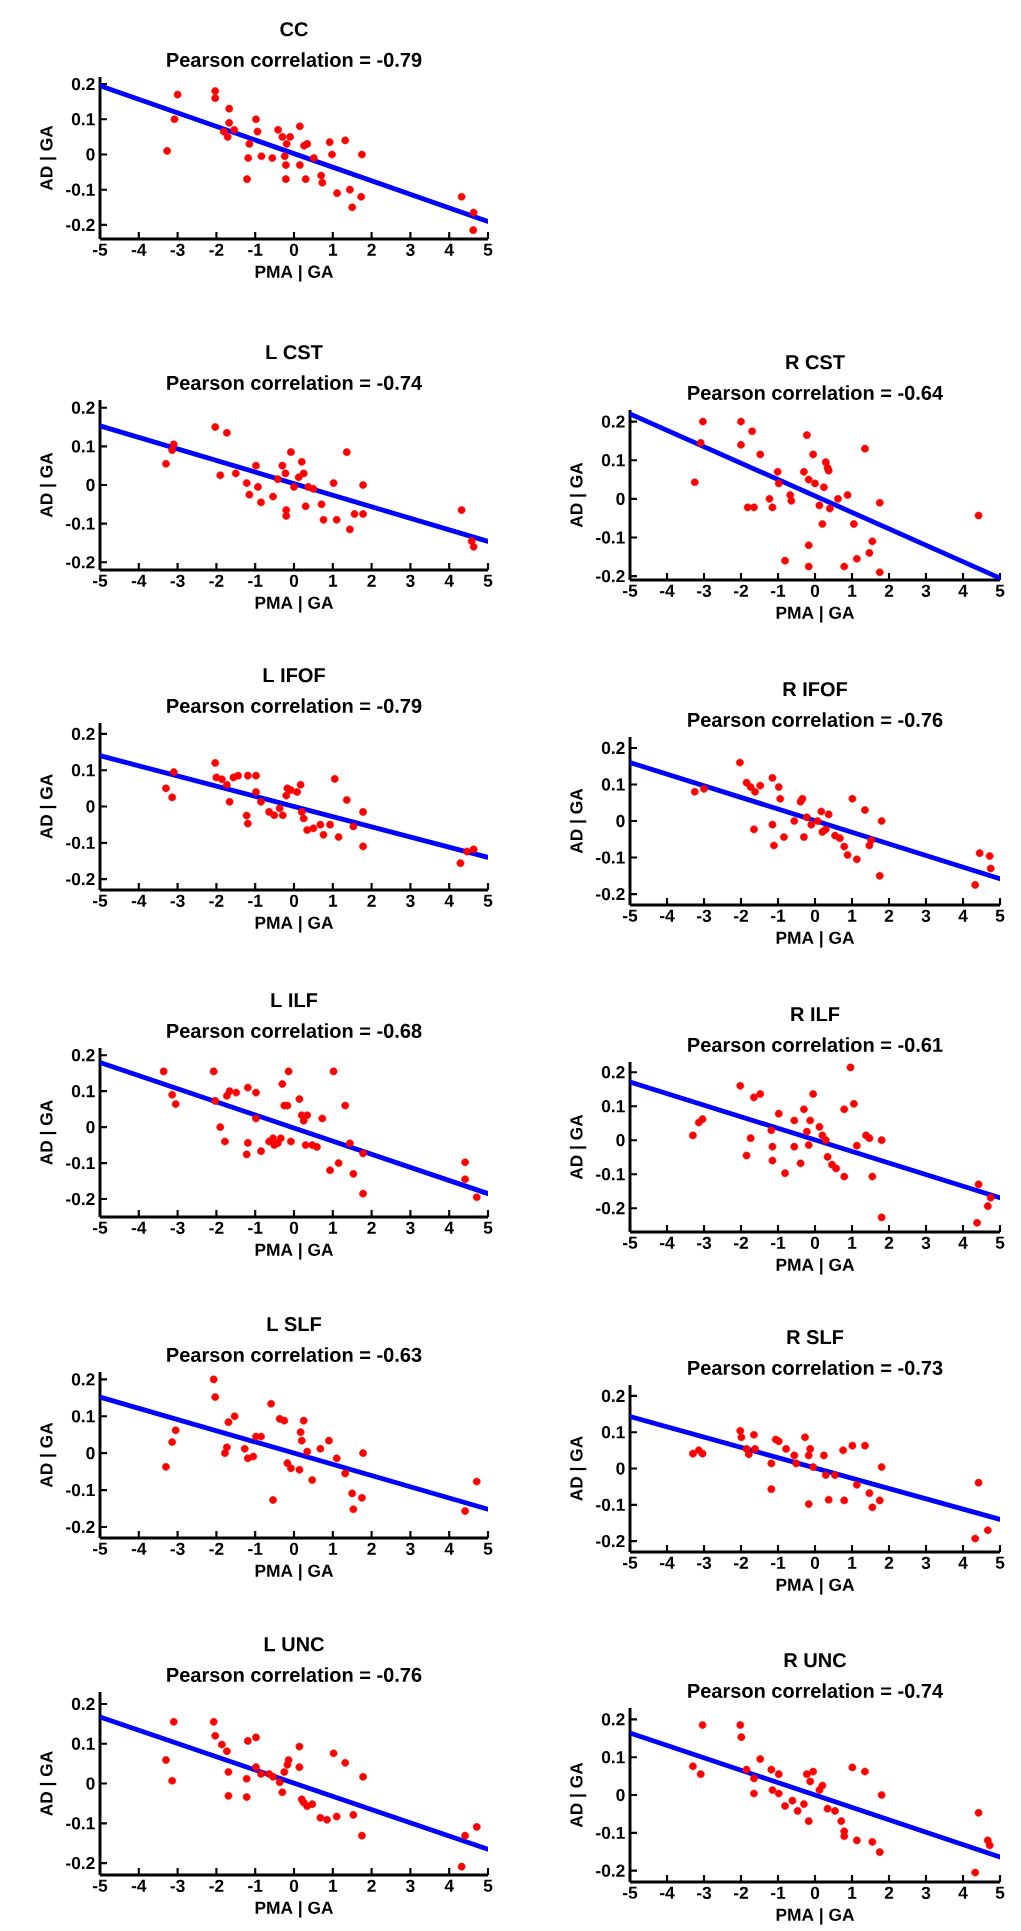 This screenshot has height=1931, width=1021. I want to click on chart-title: R IFOF, so click(815, 689).